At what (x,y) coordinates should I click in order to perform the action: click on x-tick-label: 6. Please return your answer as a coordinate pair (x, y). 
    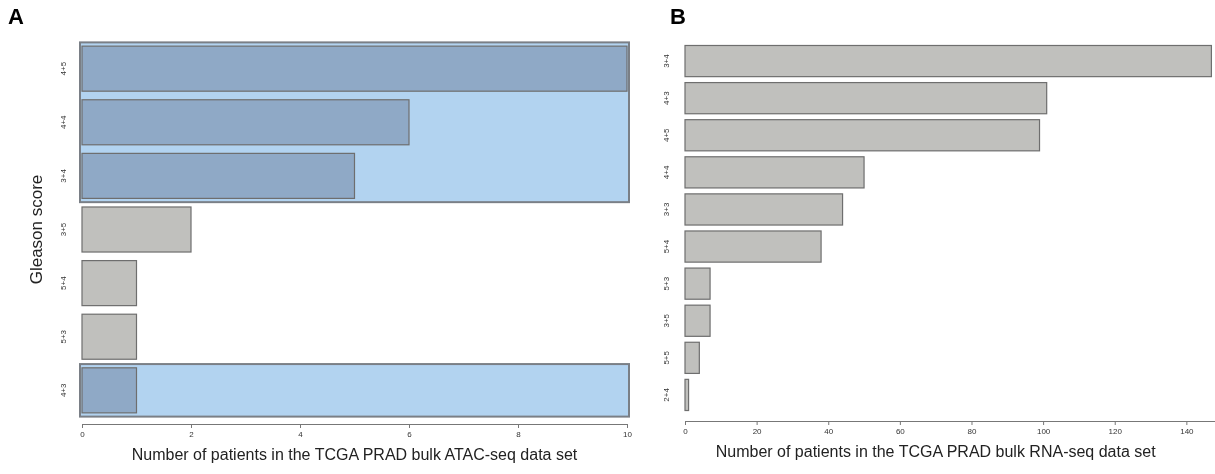
    Looking at the image, I should click on (410, 434).